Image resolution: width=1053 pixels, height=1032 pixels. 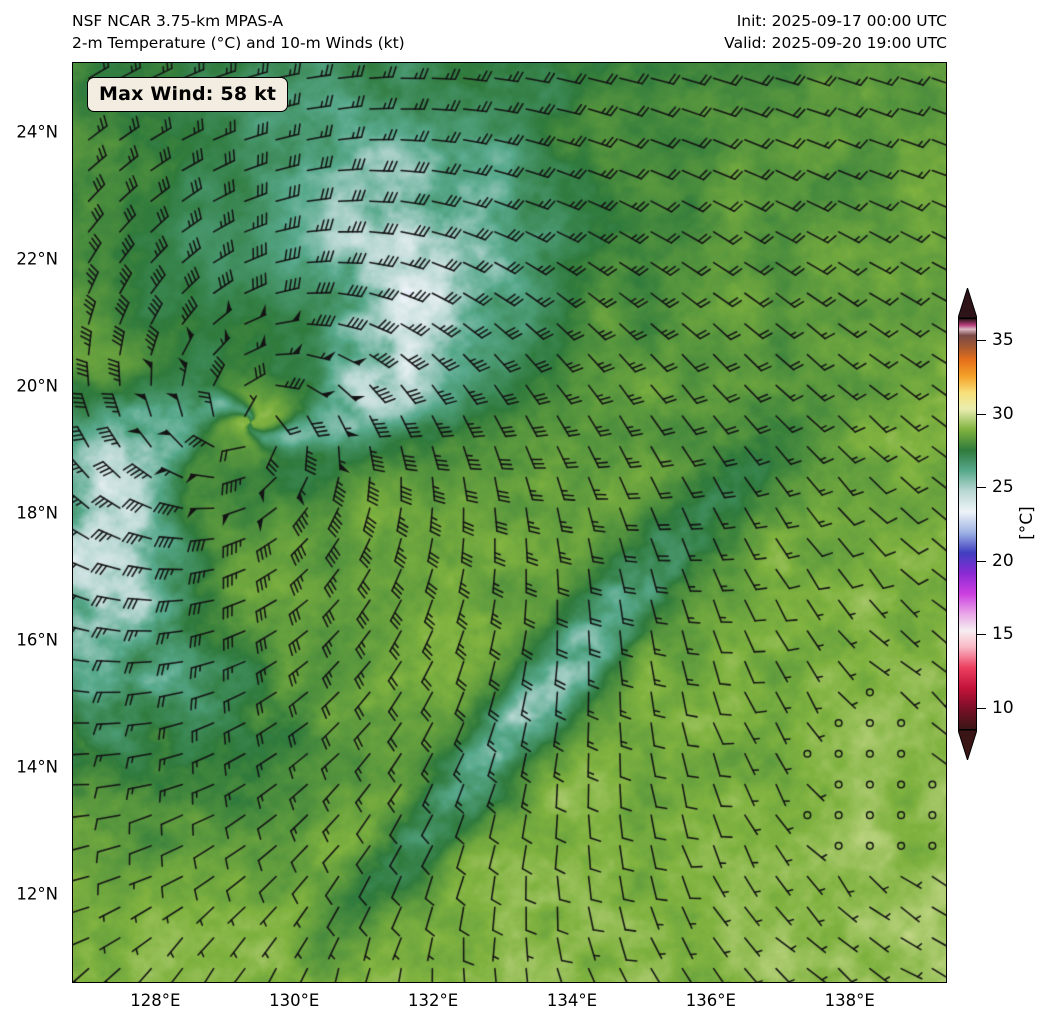 What do you see at coordinates (835, 43) in the screenshot?
I see `valid-time: Valid: 2025-09-20 19:00 UTC` at bounding box center [835, 43].